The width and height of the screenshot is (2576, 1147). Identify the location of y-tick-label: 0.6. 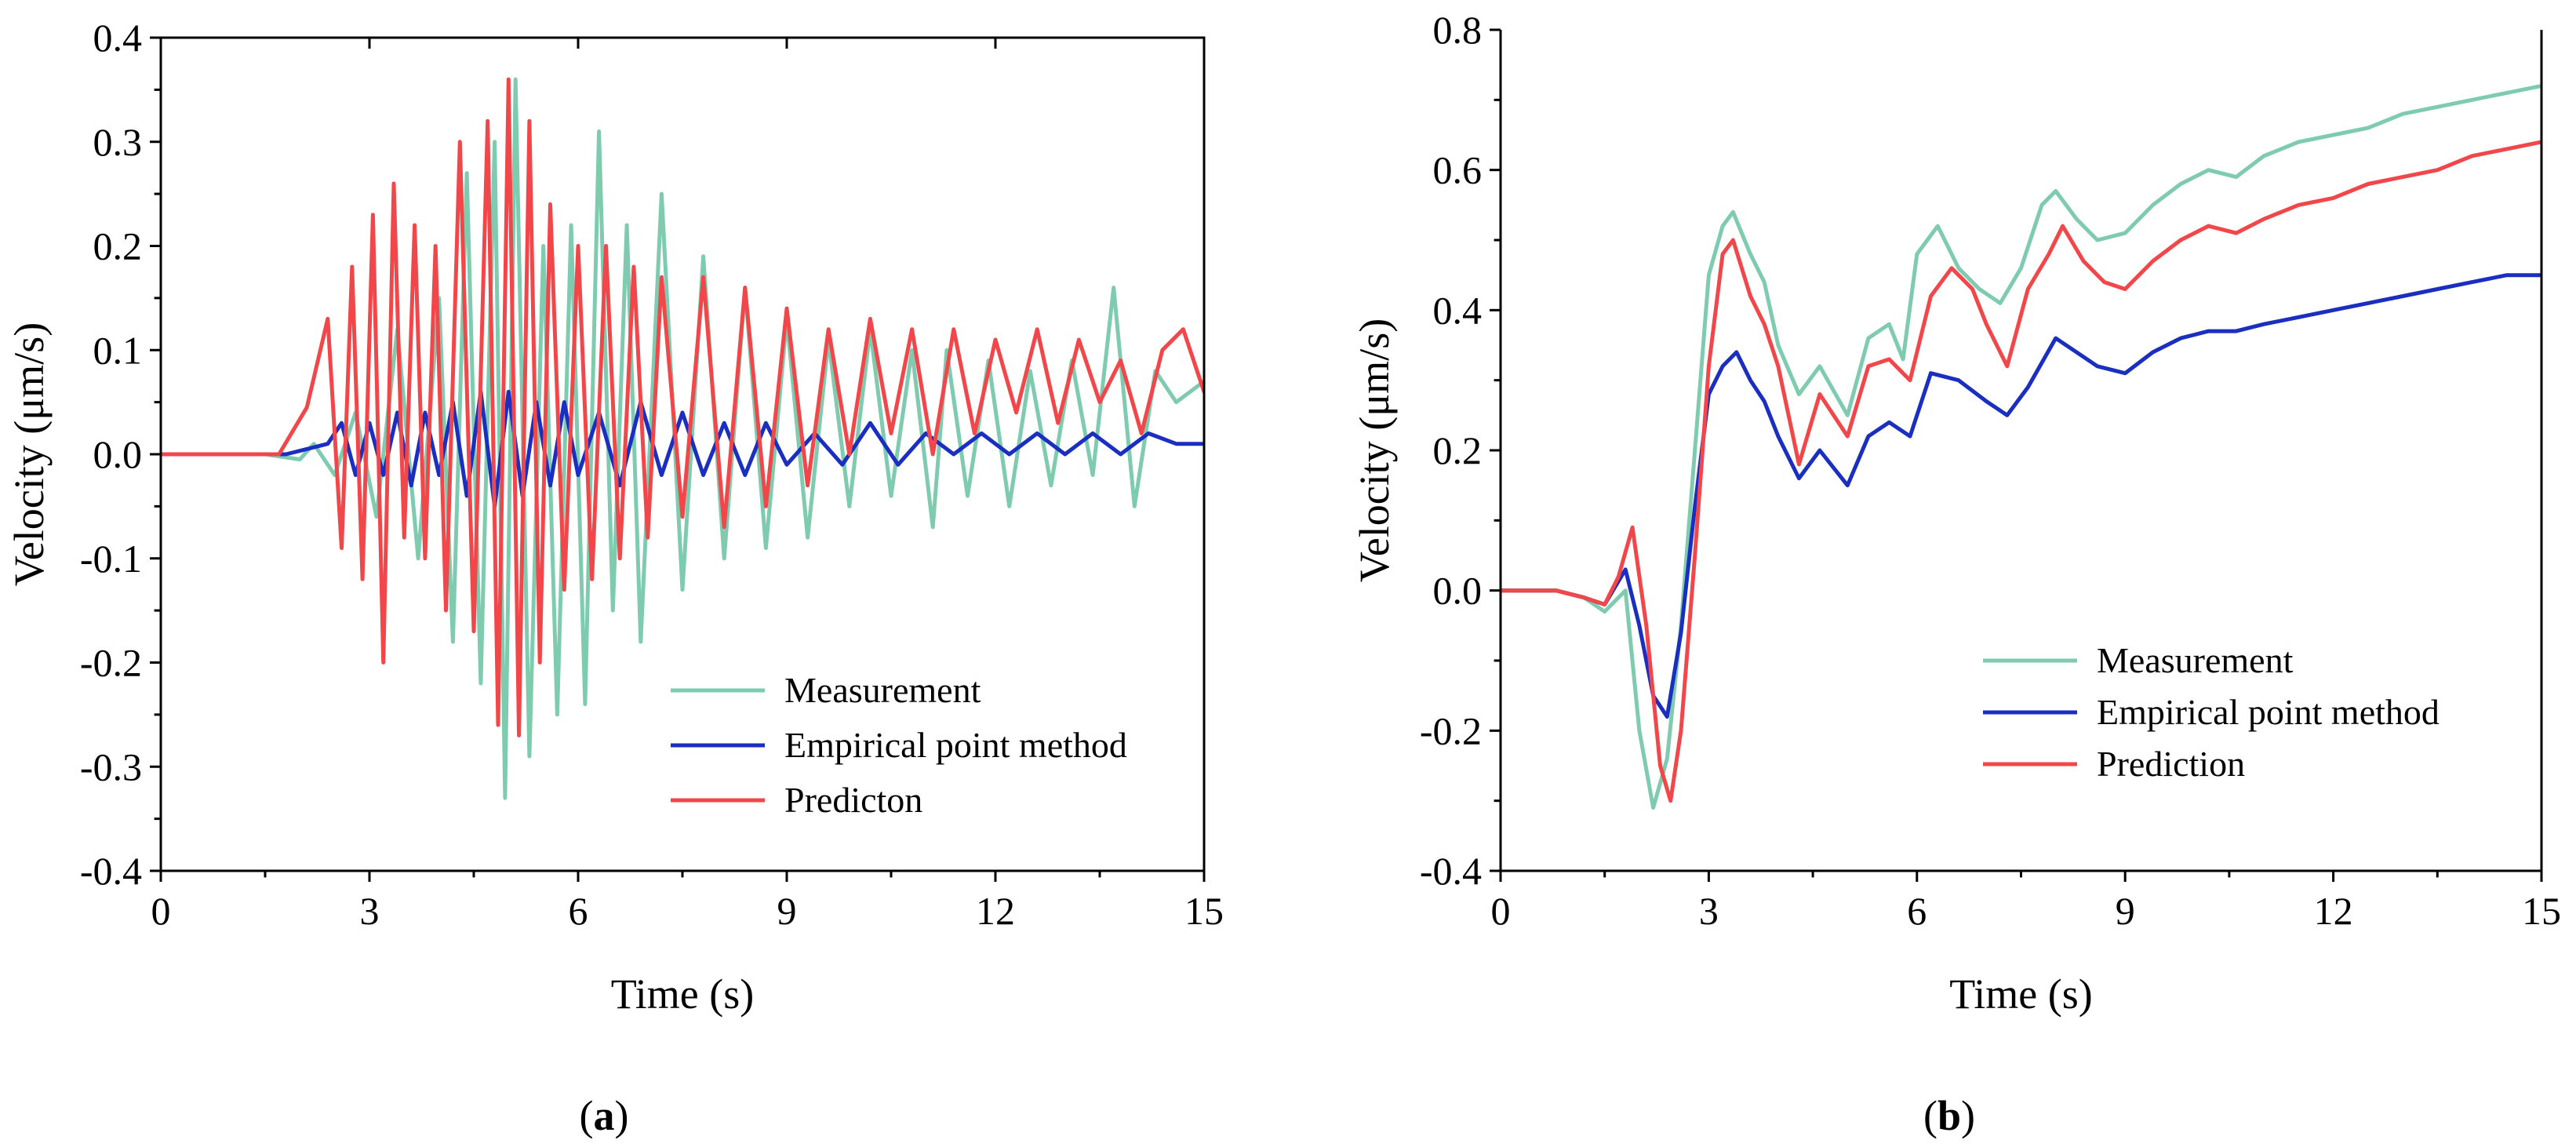
(1458, 170).